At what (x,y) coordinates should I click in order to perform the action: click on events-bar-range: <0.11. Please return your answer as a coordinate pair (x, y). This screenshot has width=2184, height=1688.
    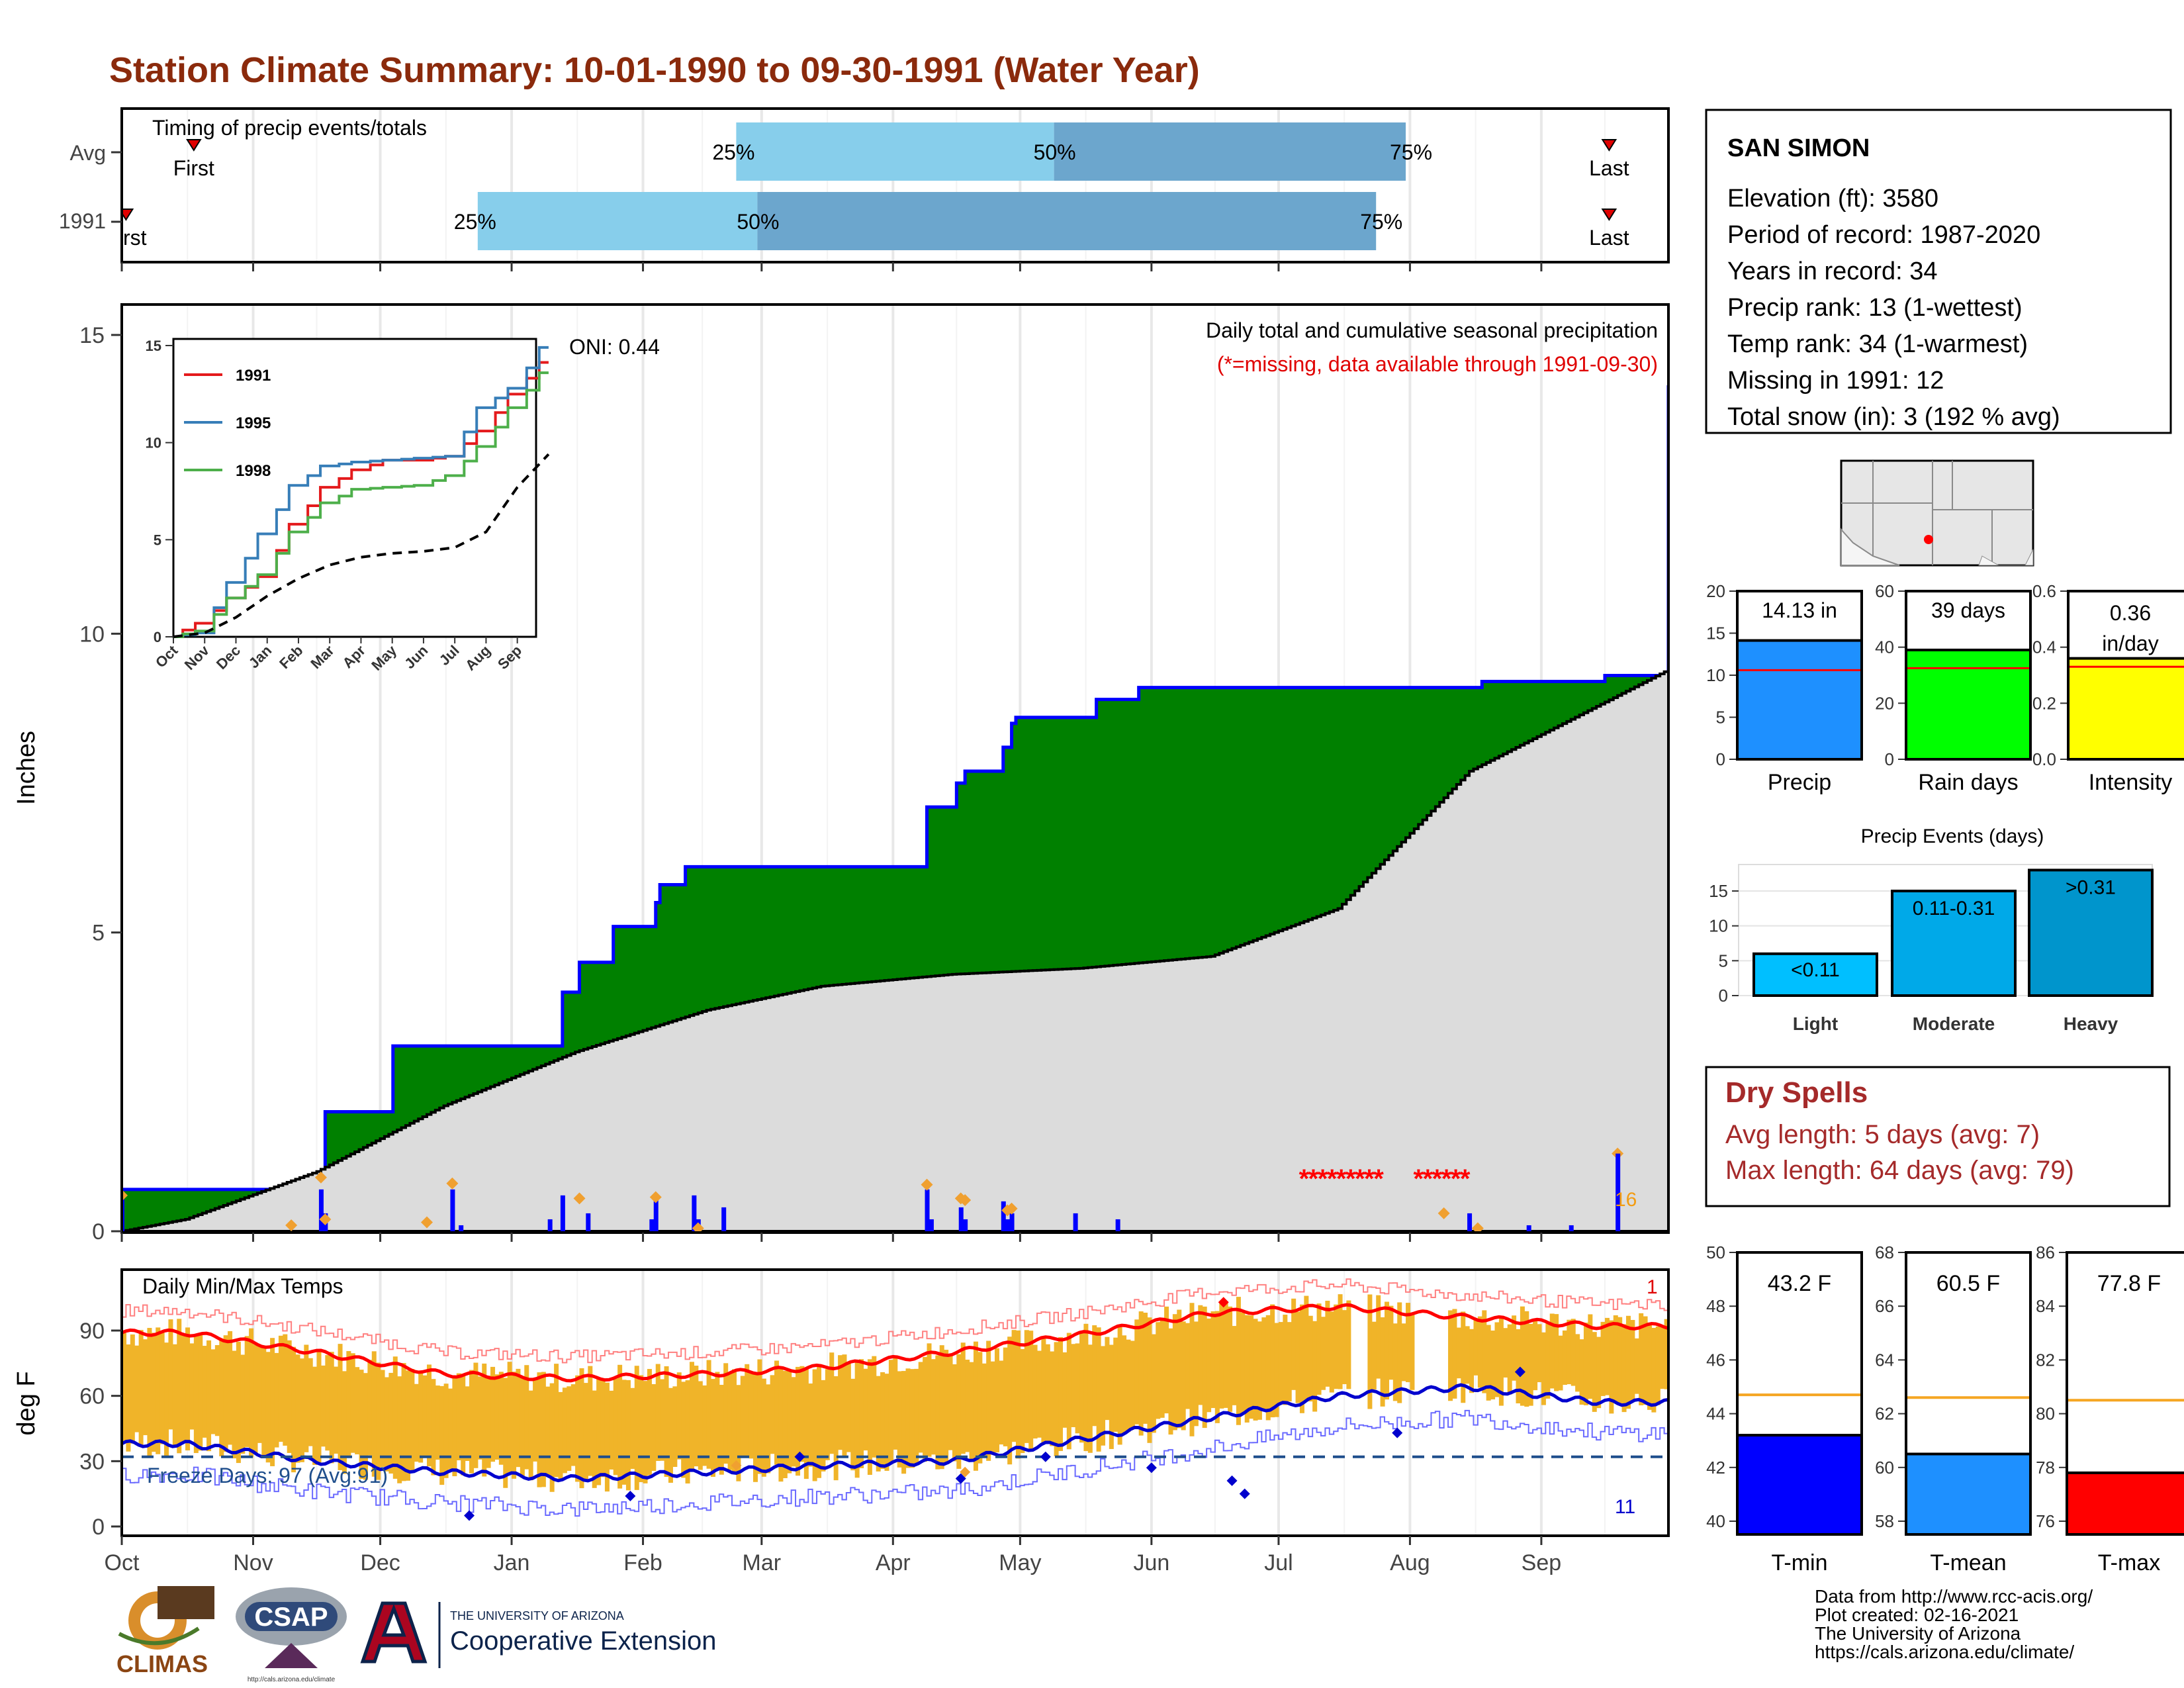
    Looking at the image, I should click on (1815, 970).